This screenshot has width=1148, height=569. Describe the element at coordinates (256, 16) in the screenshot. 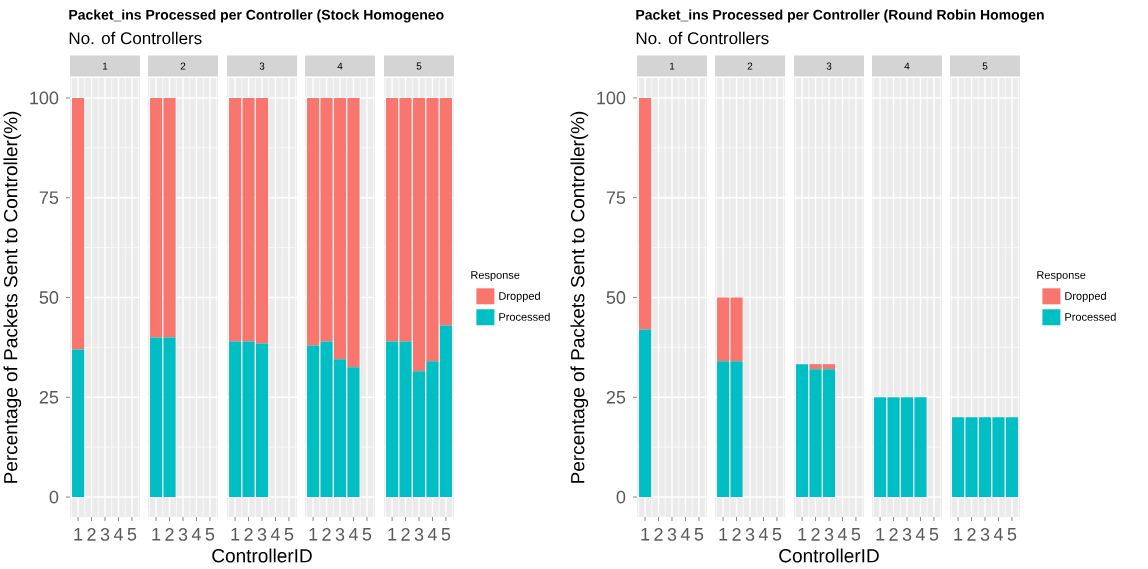

I see `text: Packet_ins Processed per Controller (Stock Homogeneo` at that location.